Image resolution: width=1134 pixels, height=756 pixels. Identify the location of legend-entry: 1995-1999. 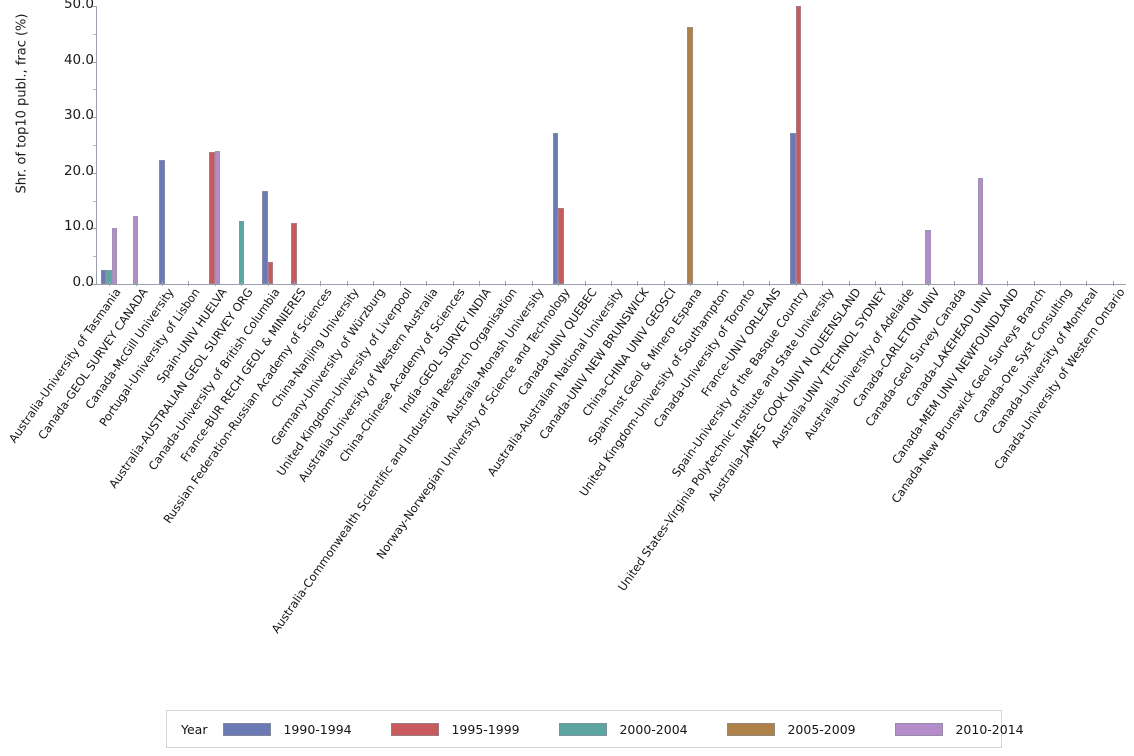
(471, 729).